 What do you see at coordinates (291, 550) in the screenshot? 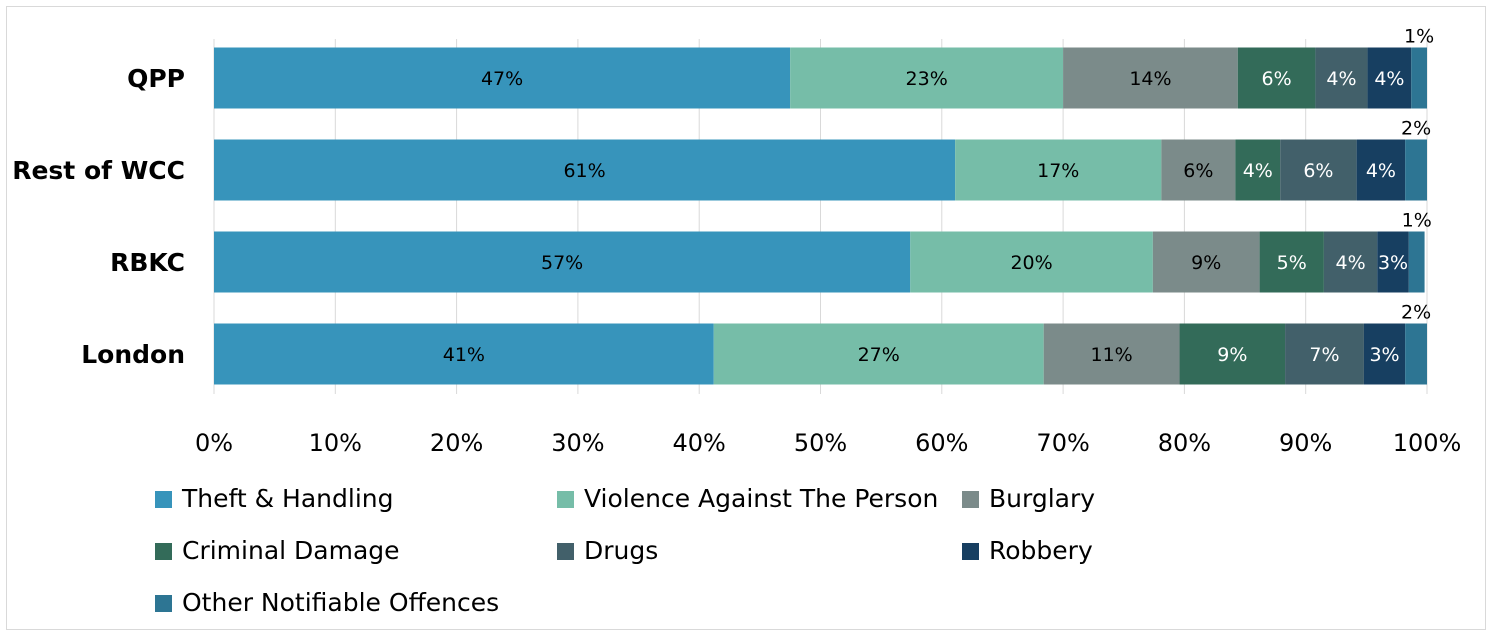
I see `legend-label: Criminal Damage` at bounding box center [291, 550].